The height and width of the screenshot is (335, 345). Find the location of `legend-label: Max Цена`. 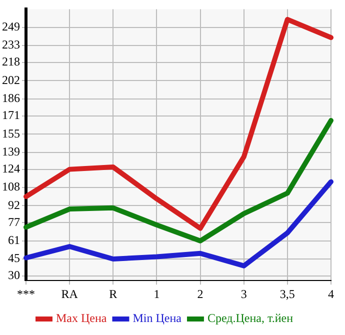

legend-label: Max Цена is located at coordinates (82, 318).